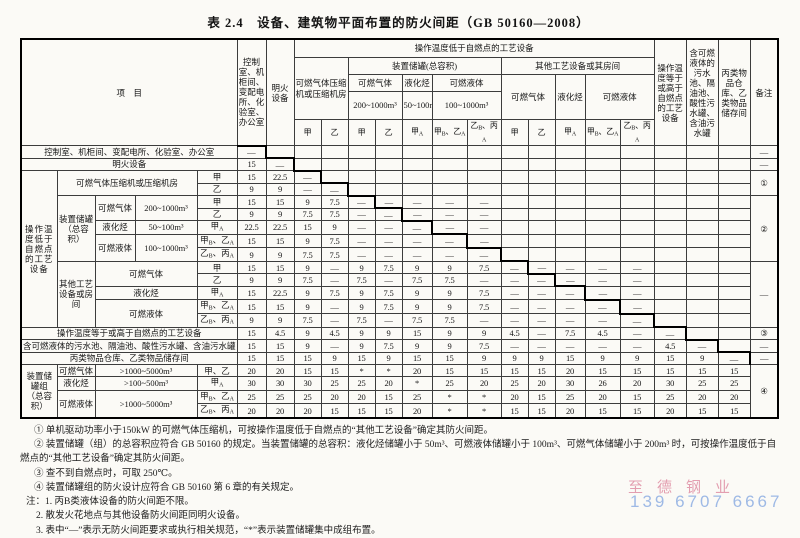 The height and width of the screenshot is (538, 800). I want to click on distance-cell: *, so click(449, 411).